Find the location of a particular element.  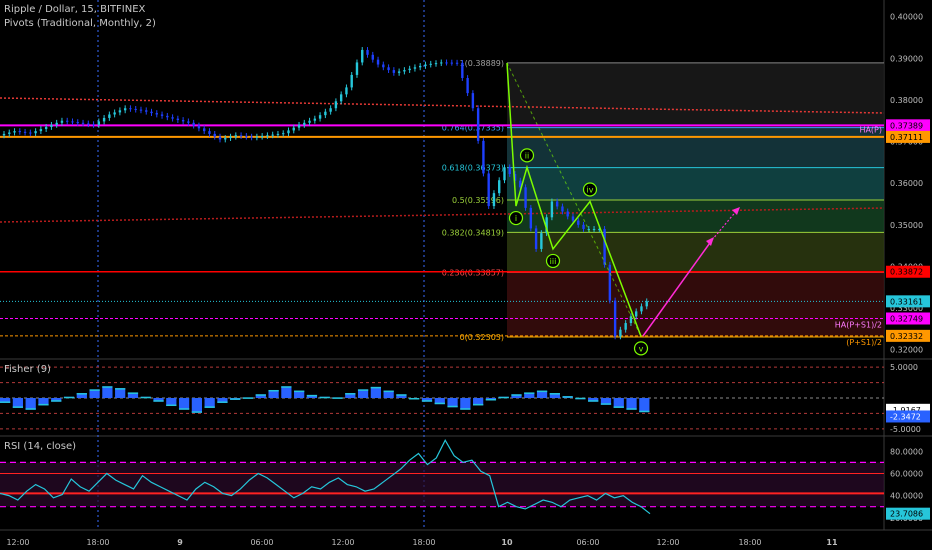

fib-label: 0.5(0.35596) is located at coordinates (478, 200).